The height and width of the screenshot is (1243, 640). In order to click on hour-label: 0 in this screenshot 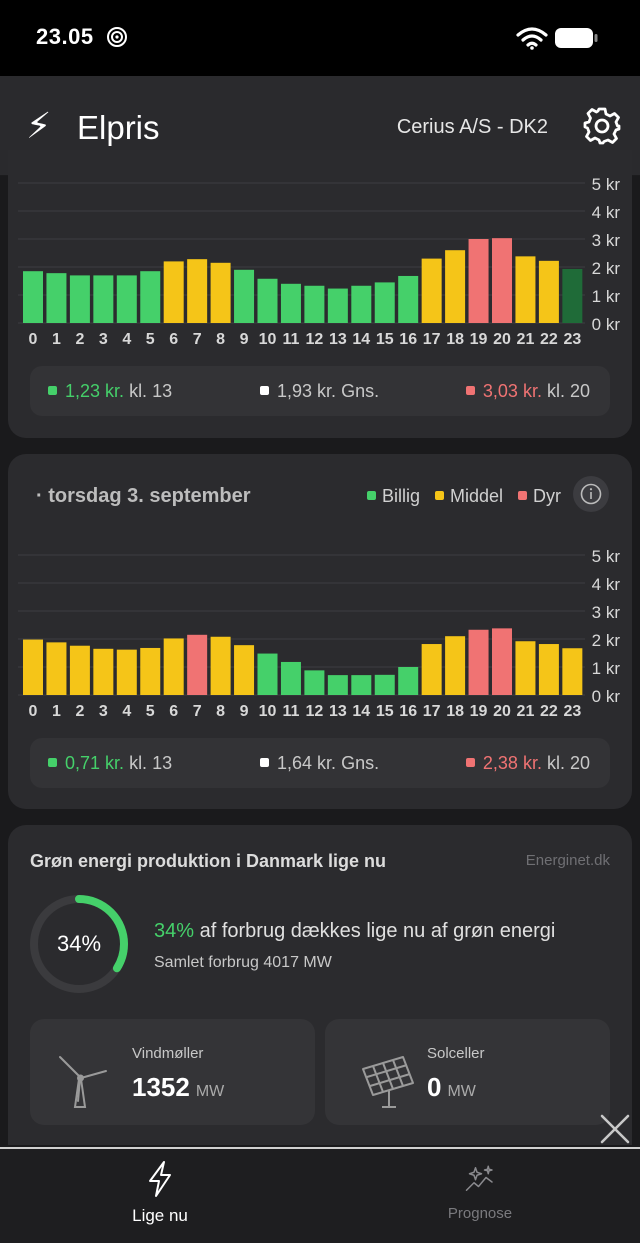, I will do `click(33, 339)`.